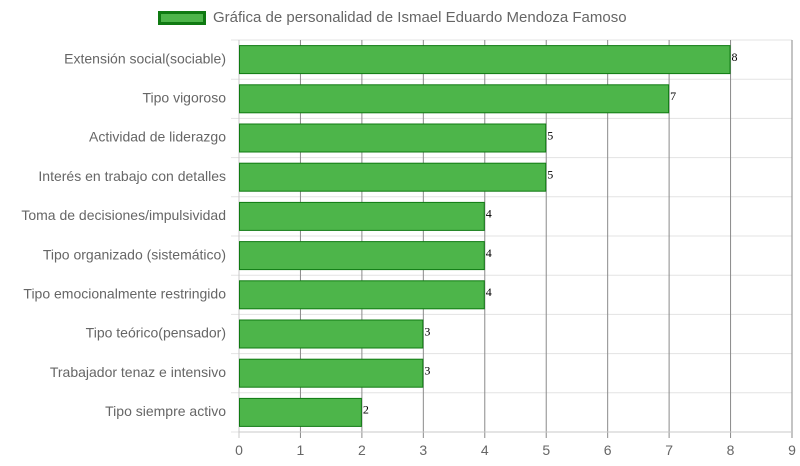 The width and height of the screenshot is (800, 466). What do you see at coordinates (731, 450) in the screenshot?
I see `x-tick-label: 8` at bounding box center [731, 450].